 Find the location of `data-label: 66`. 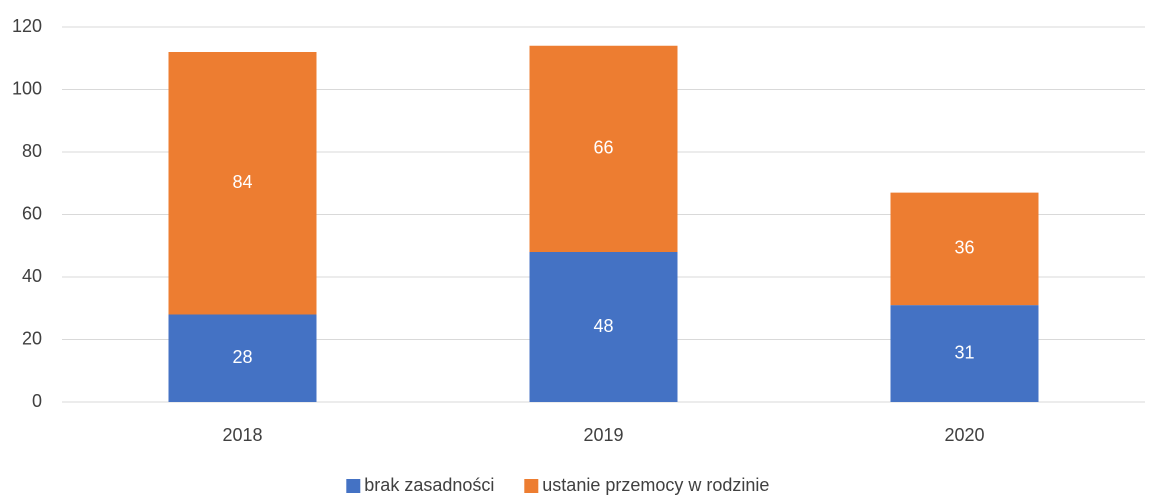

data-label: 66 is located at coordinates (603, 148).